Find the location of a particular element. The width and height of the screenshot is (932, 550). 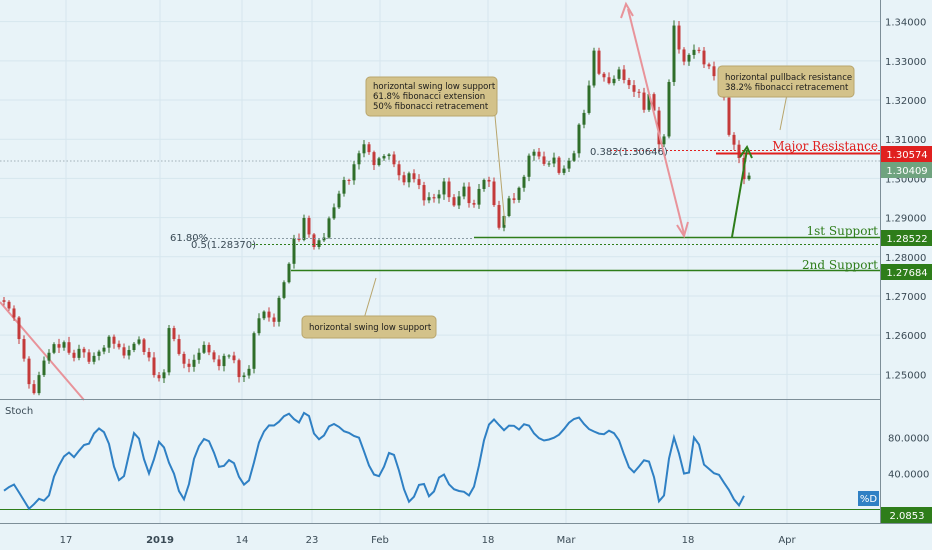

x-tick-label: 18 is located at coordinates (688, 540).